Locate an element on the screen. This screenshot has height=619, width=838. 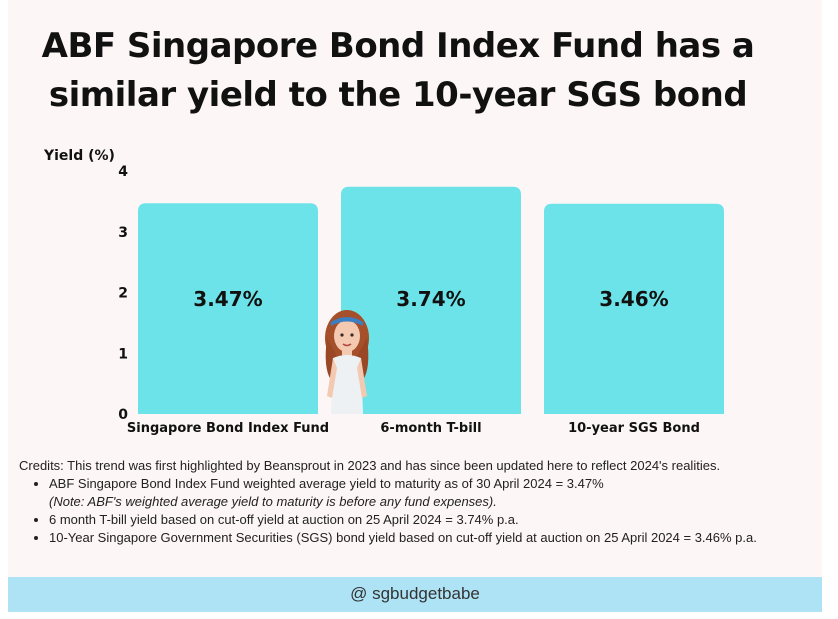
x-tick-label: 6-month T-bill is located at coordinates (430, 428).